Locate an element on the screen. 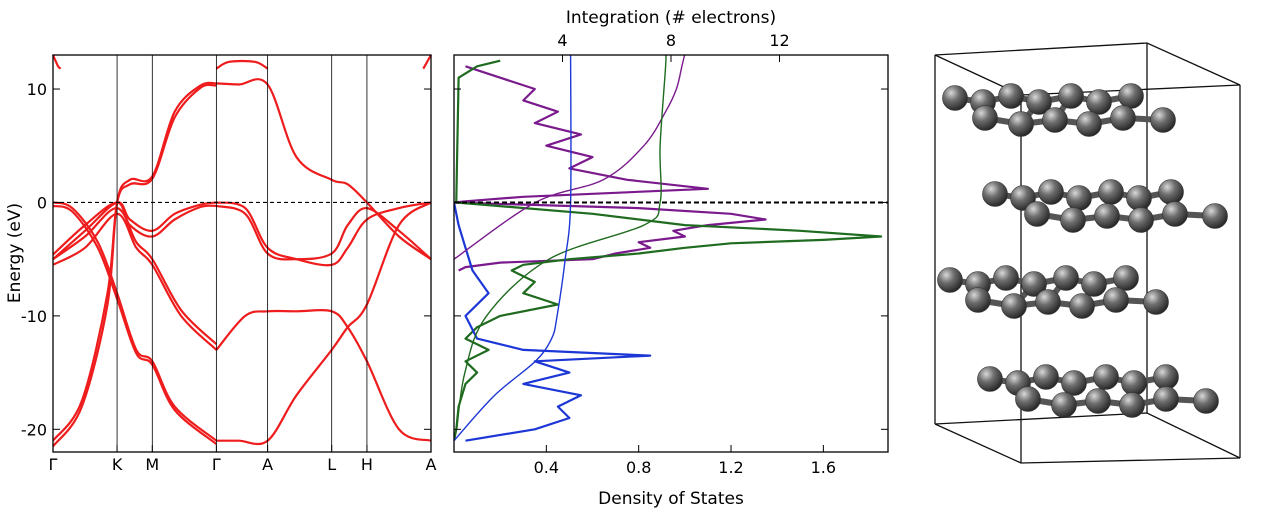 The height and width of the screenshot is (519, 1274). carbon-layers is located at coordinates (1082, 250).